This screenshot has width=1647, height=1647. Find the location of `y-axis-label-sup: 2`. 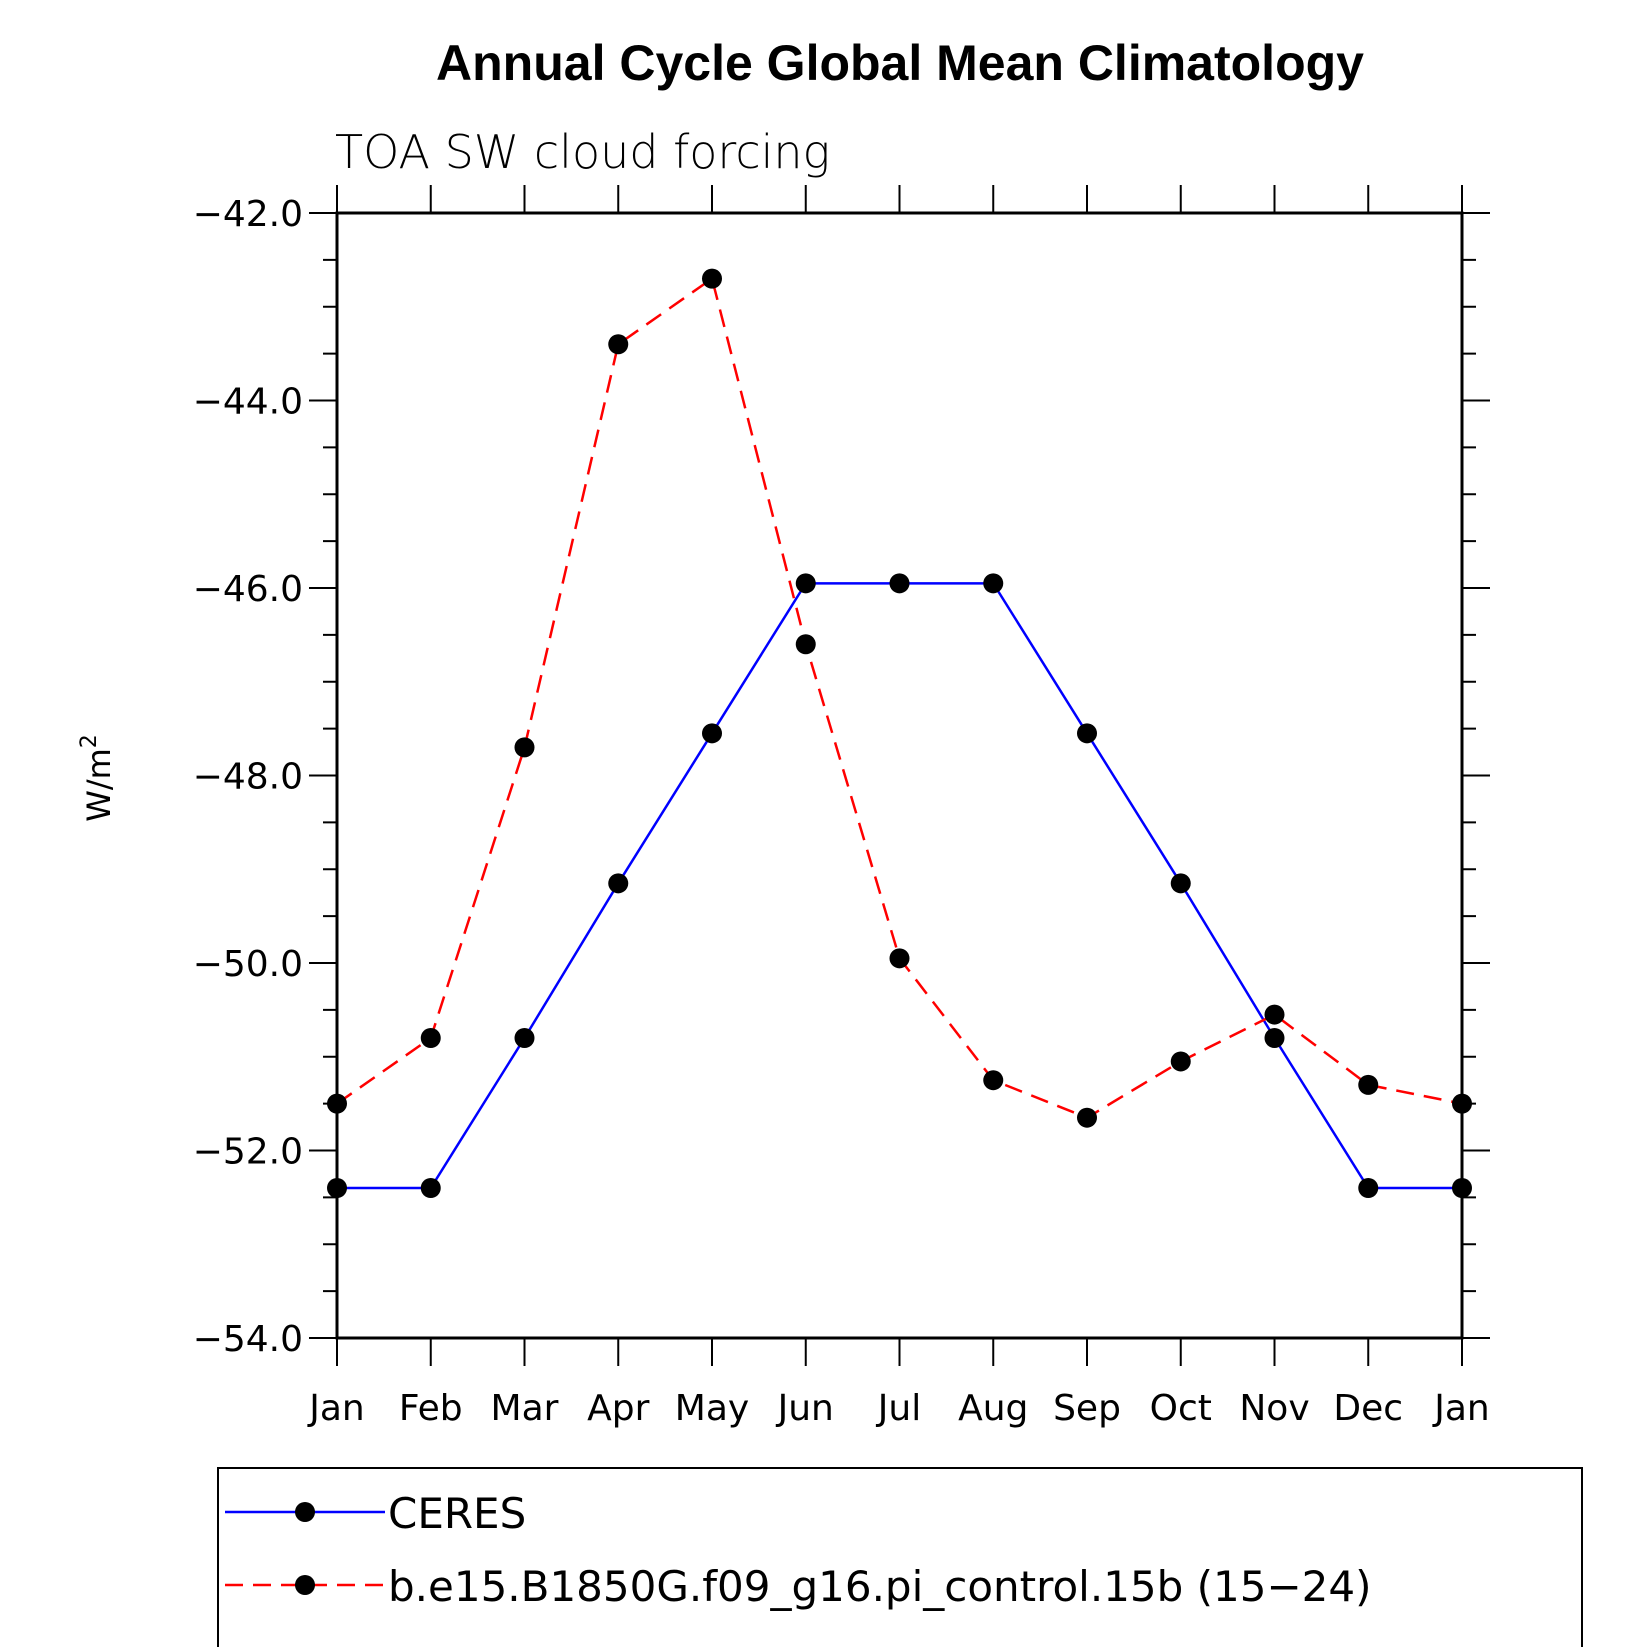

y-axis-label-sup: 2 is located at coordinates (89, 741).